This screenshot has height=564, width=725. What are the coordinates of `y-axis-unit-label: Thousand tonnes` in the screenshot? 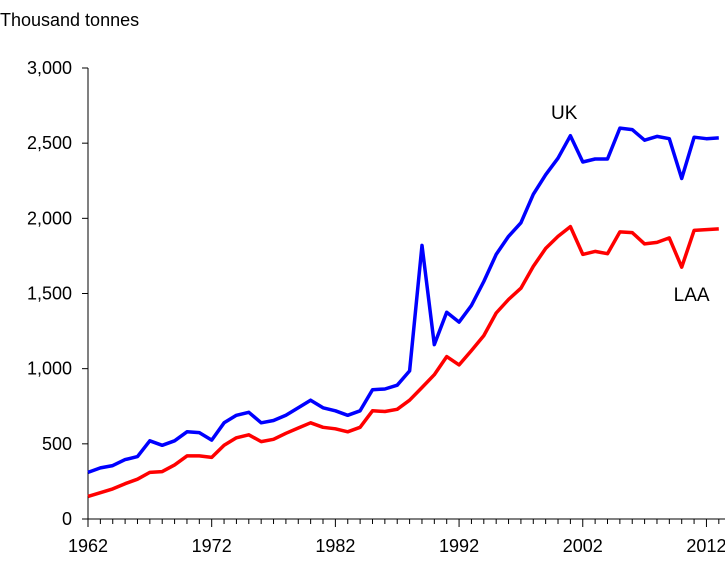 It's located at (69, 20).